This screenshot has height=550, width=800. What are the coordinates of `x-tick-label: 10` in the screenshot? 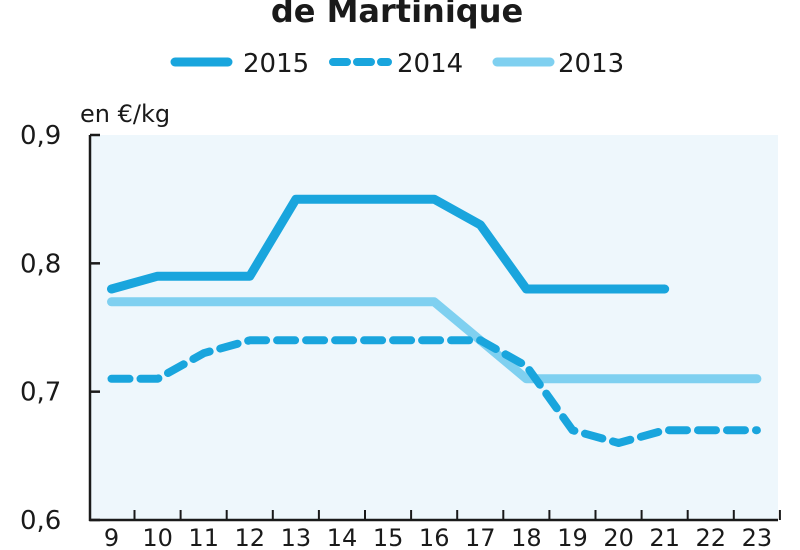 It's located at (157, 537).